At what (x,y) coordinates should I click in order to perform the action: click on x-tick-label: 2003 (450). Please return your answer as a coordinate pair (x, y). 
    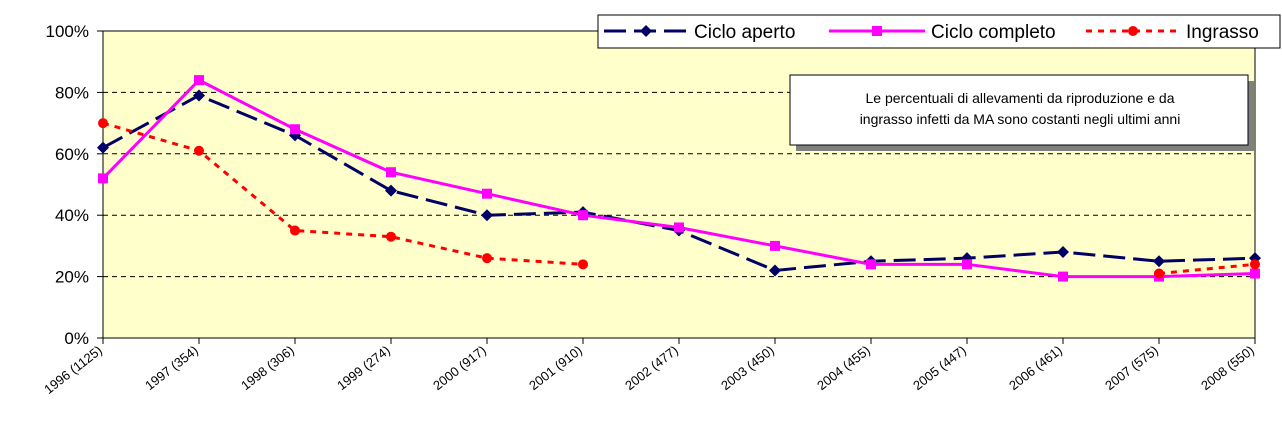
    Looking at the image, I should click on (747, 368).